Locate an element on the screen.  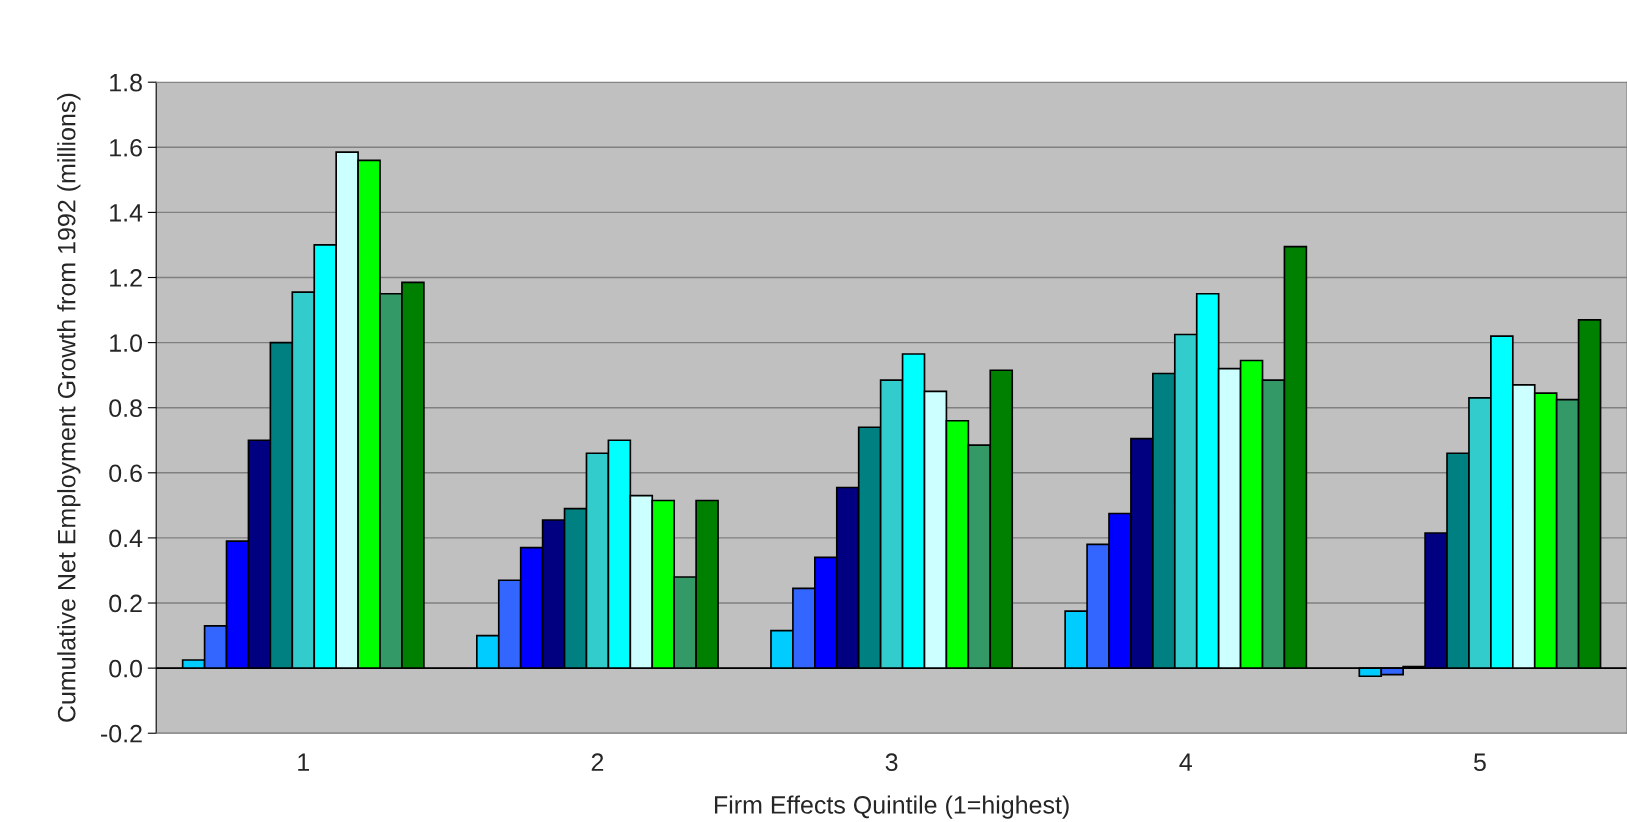
y-tick-label: -0.2 is located at coordinates (121, 733).